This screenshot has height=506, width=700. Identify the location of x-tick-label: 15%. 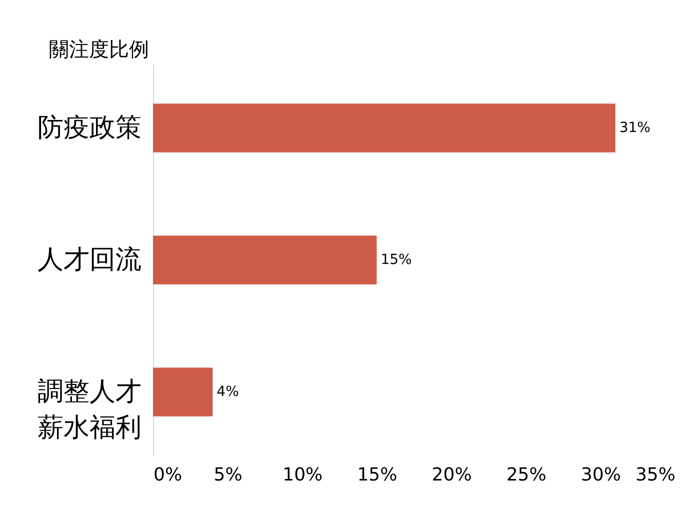
(377, 475).